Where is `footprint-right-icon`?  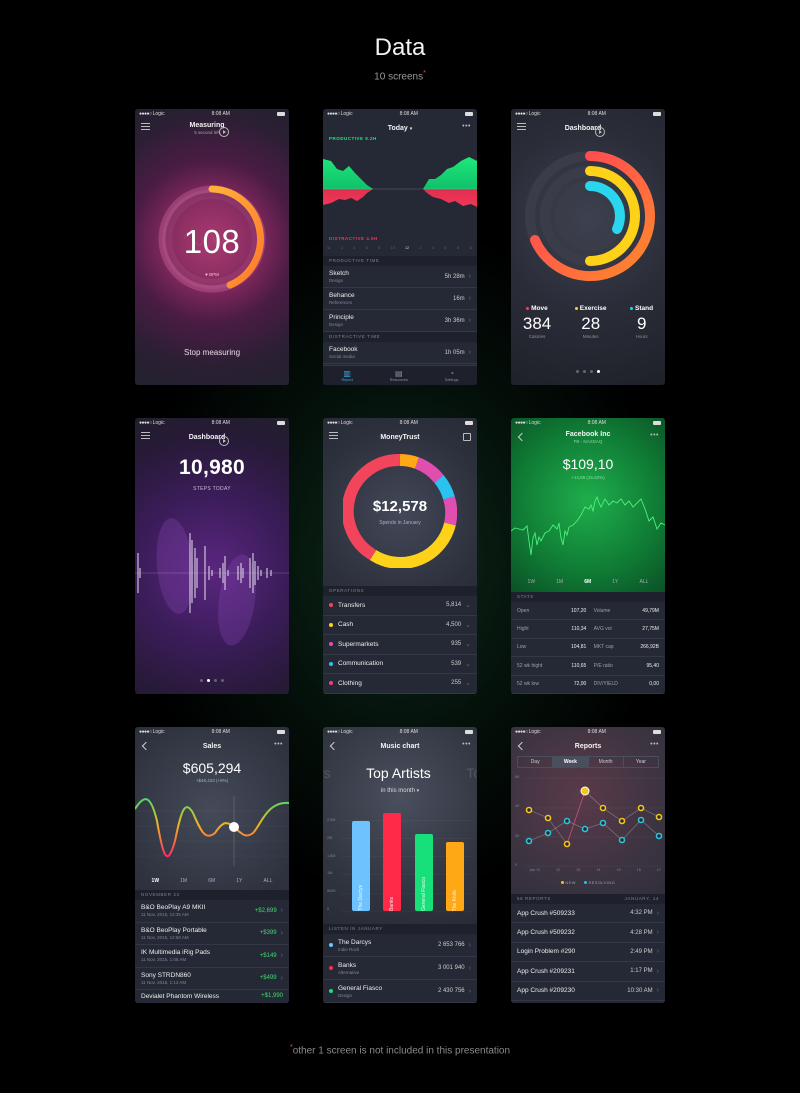 footprint-right-icon is located at coordinates (237, 600).